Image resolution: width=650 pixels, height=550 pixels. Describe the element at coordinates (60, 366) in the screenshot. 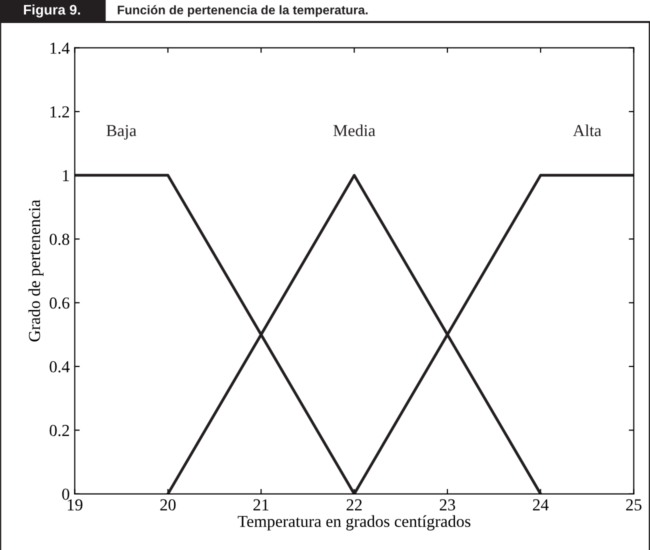

I see `y-tick-label: 0.4` at that location.